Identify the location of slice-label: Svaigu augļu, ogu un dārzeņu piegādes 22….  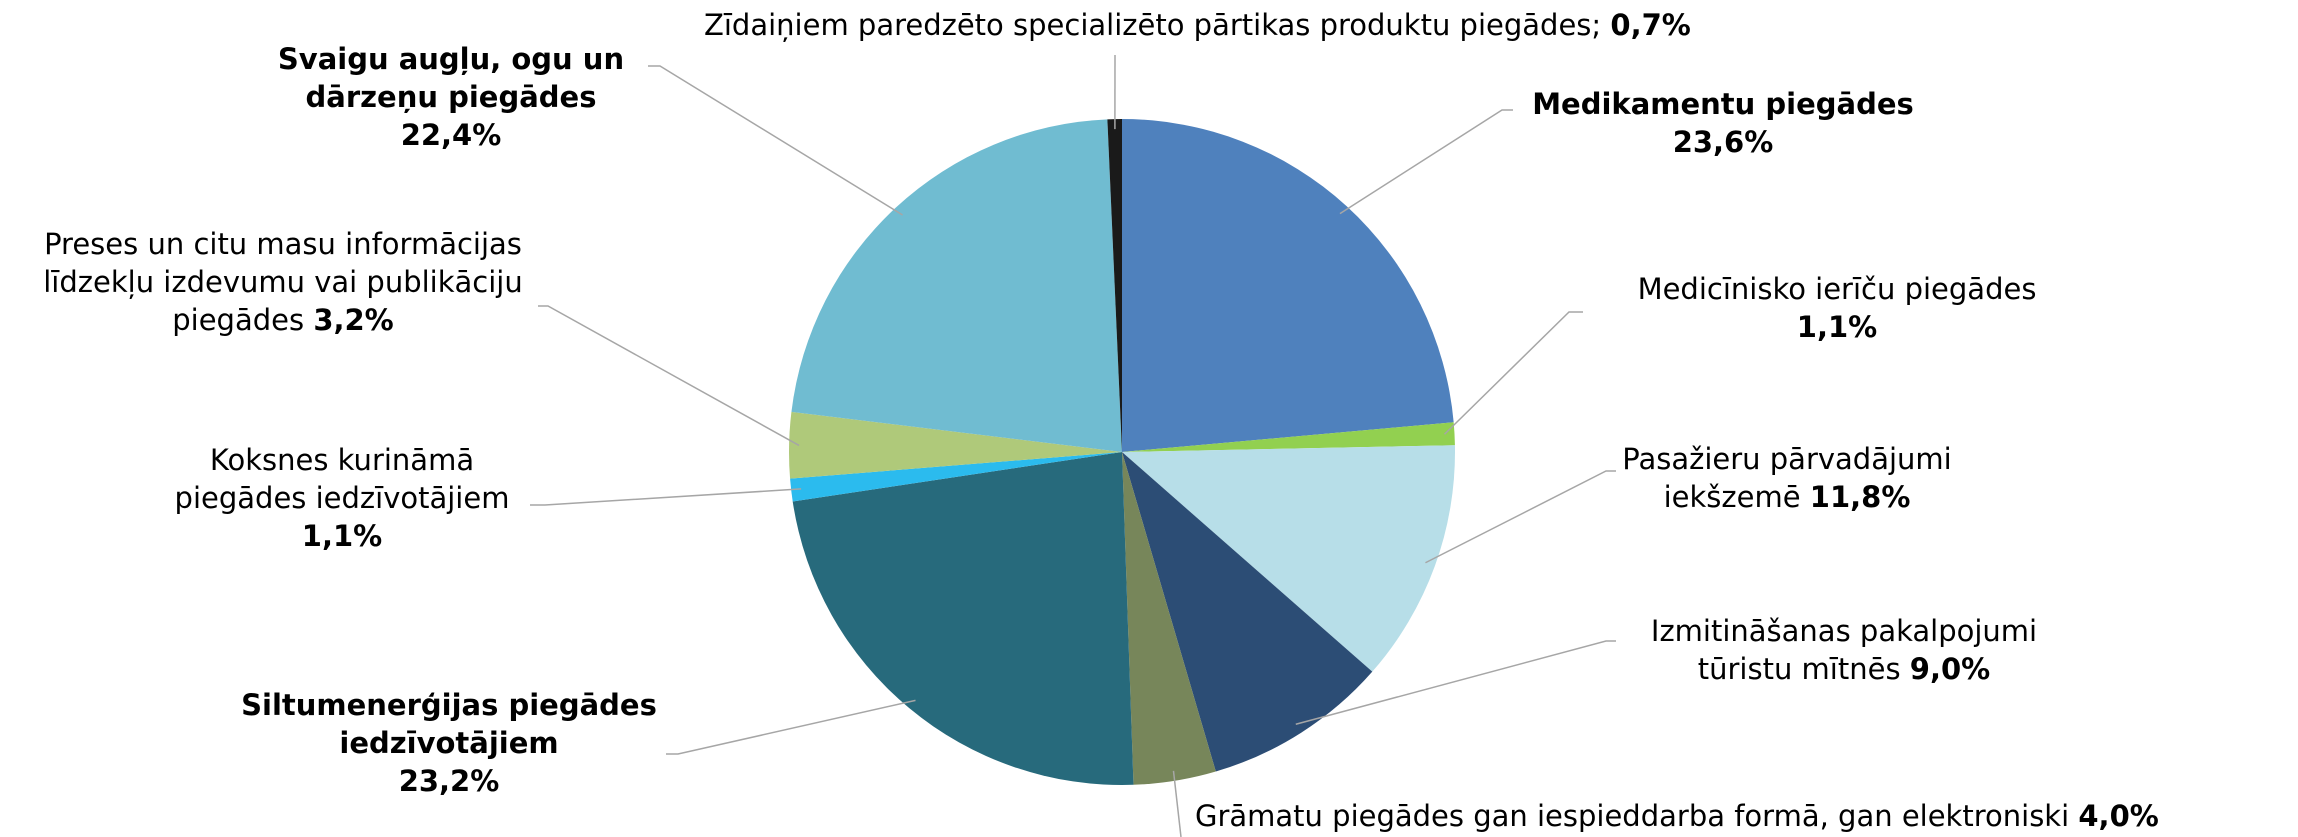
(451, 97).